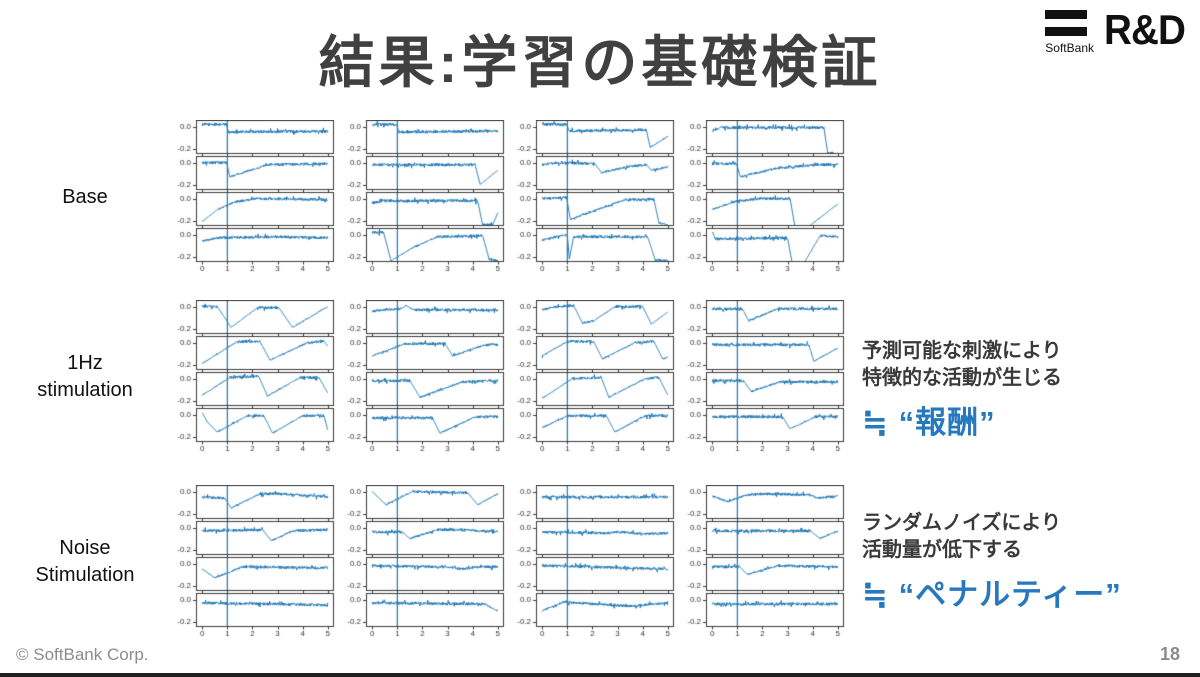  What do you see at coordinates (1029, 562) in the screenshot?
I see `annotation-penalty: ランダムノイズにより 活動量が低下する ≒ “ペナルティー”` at bounding box center [1029, 562].